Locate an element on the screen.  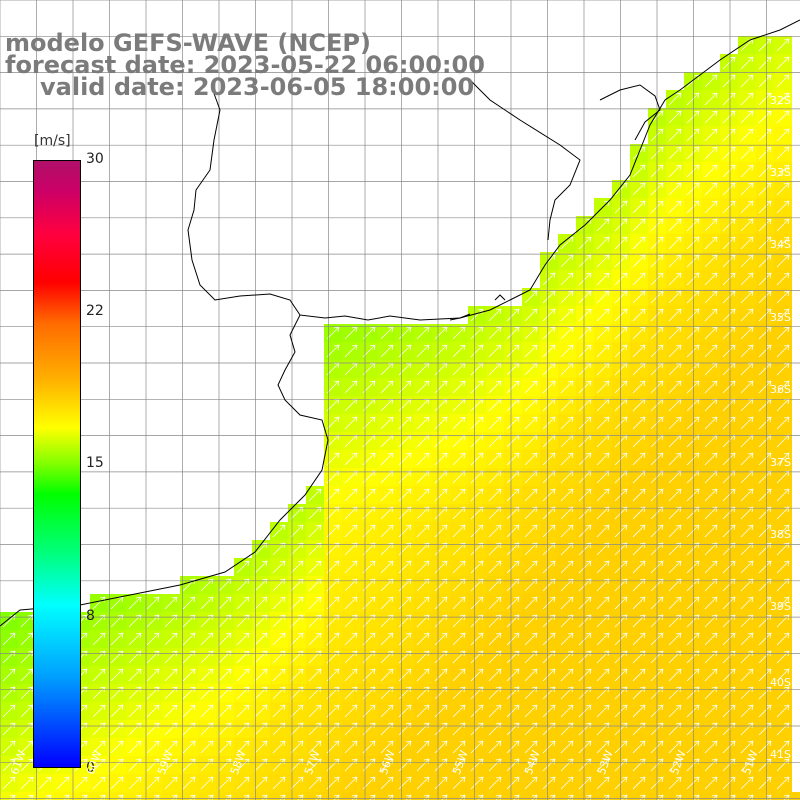
lat-label: 37S is located at coordinates (780, 462).